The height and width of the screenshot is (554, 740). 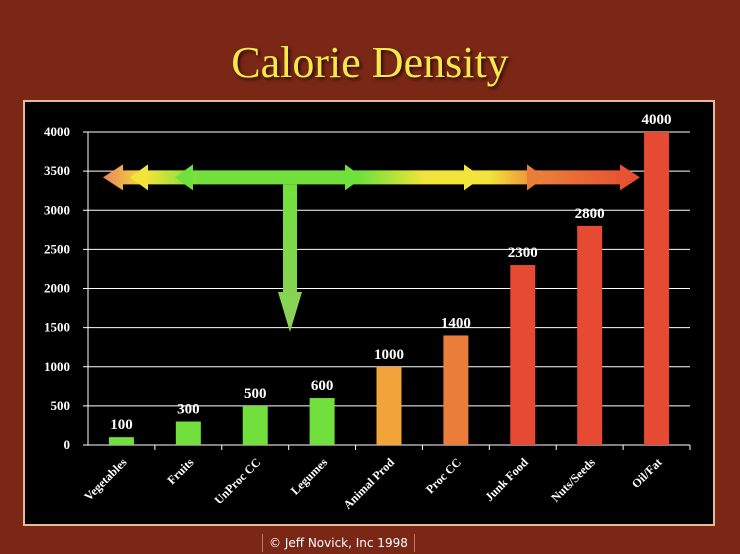 What do you see at coordinates (57, 327) in the screenshot?
I see `y-tick-label: 1500` at bounding box center [57, 327].